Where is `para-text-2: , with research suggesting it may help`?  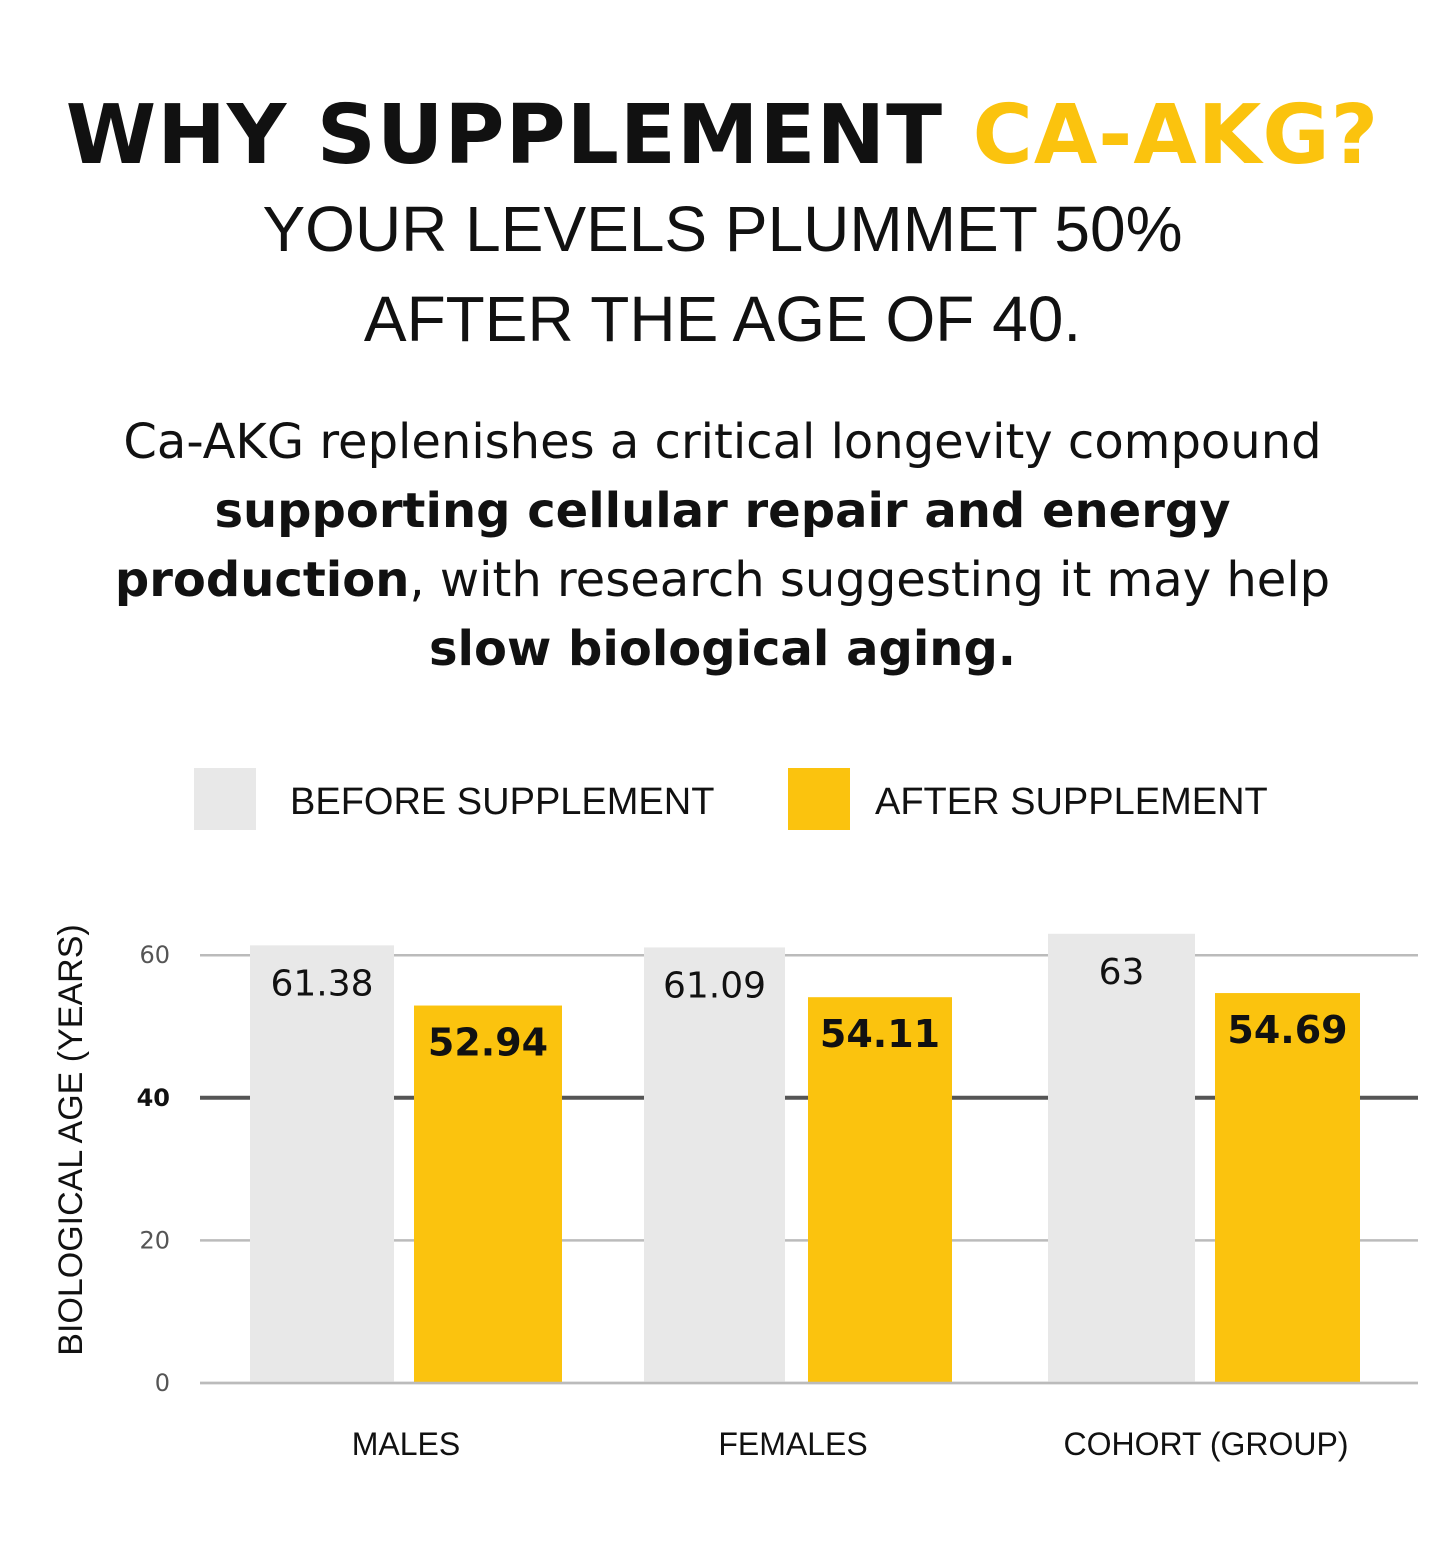 para-text-2: , with research suggesting it may help is located at coordinates (870, 580).